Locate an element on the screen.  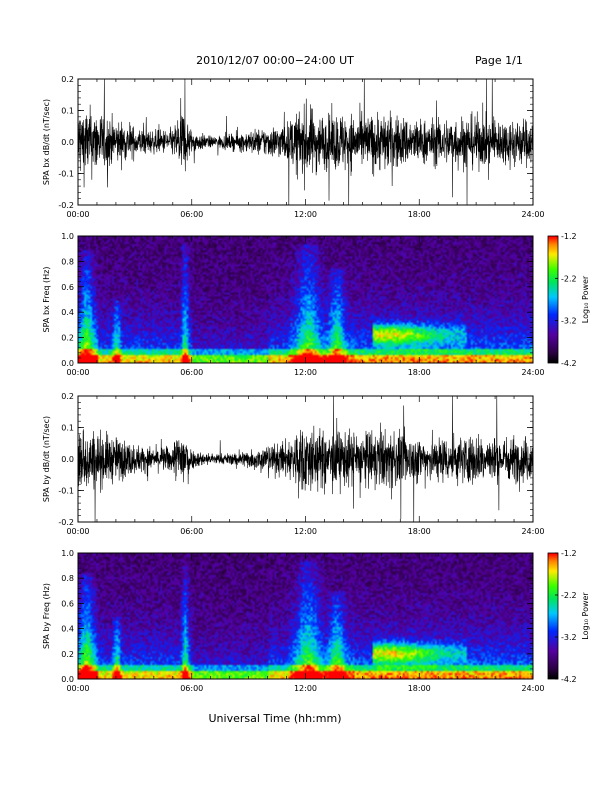
x-axis-label: Universal Time (hh:mm) is located at coordinates (275, 718).